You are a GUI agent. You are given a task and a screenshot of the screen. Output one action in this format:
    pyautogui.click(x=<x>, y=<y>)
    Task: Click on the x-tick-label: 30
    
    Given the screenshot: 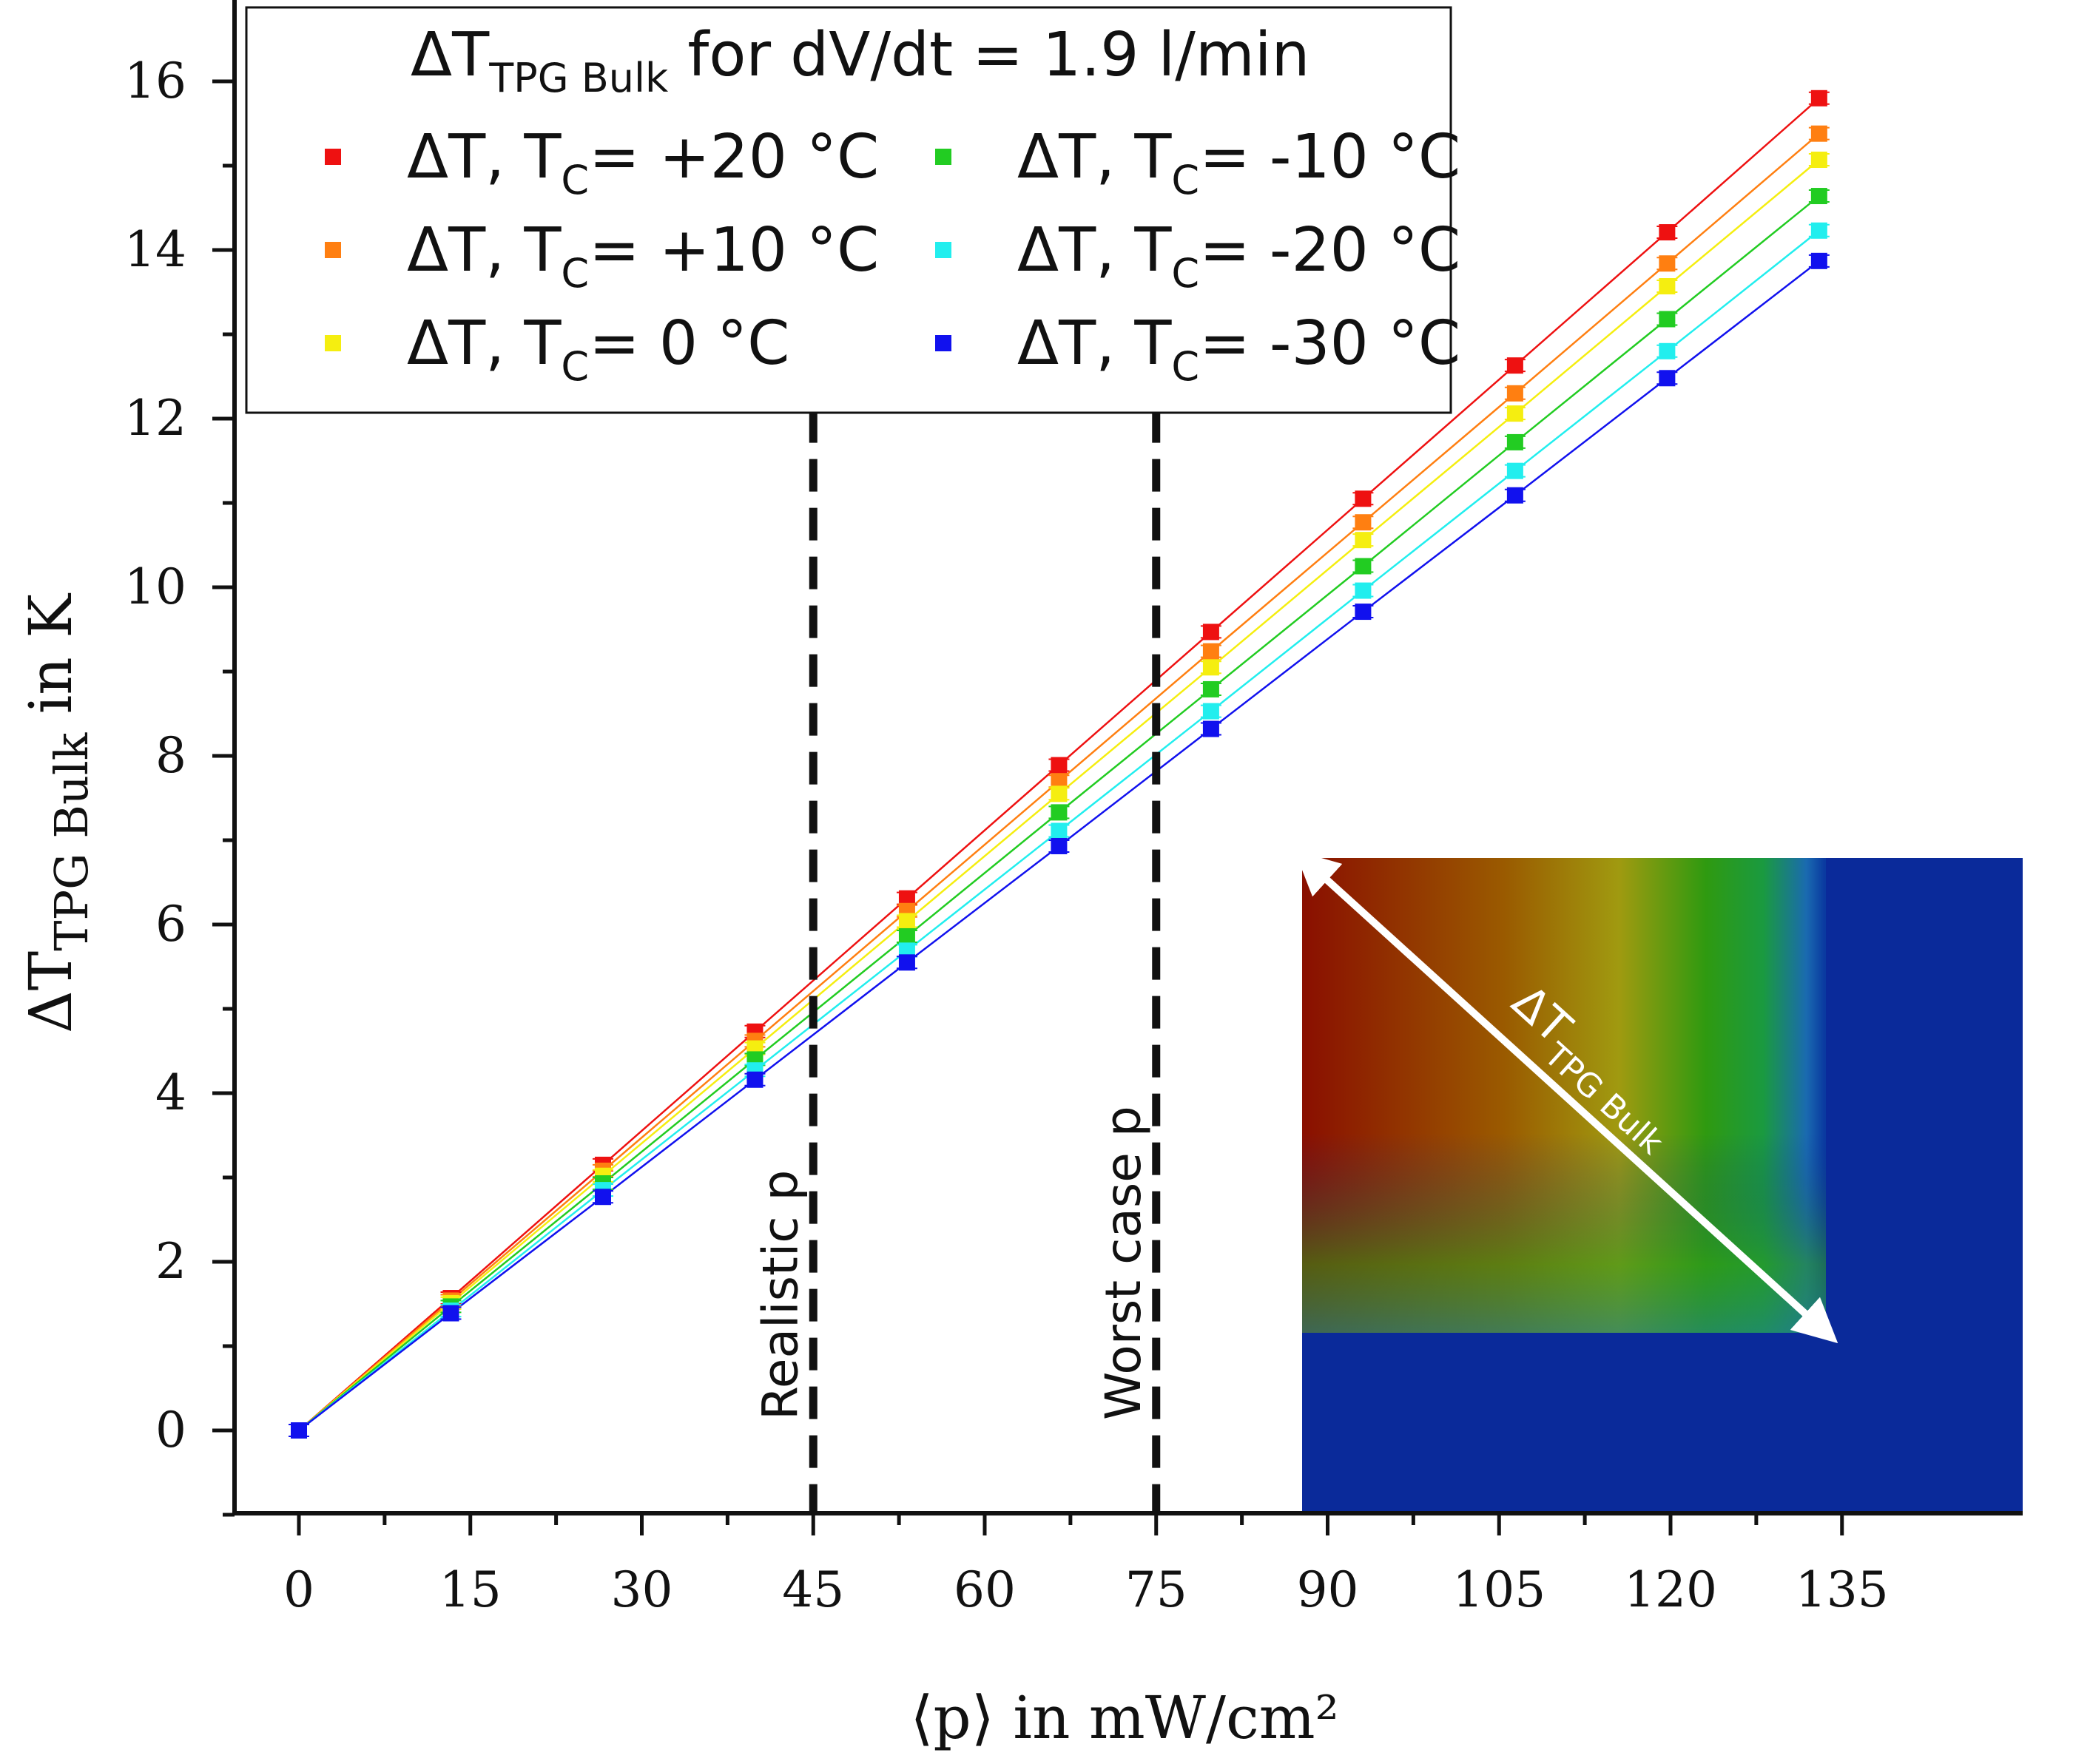 What is the action you would take?
    pyautogui.click(x=642, y=1589)
    